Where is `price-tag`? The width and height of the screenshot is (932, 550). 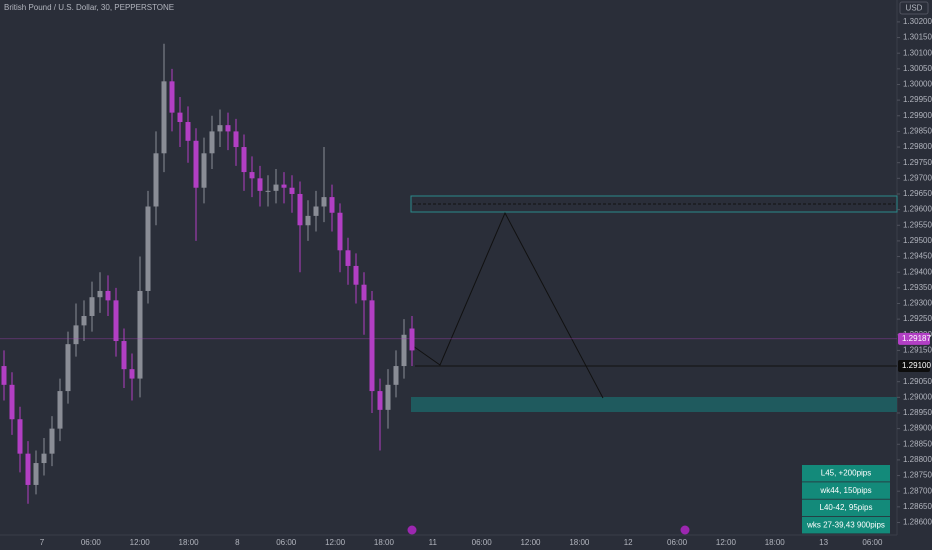
price-tag is located at coordinates (914, 338).